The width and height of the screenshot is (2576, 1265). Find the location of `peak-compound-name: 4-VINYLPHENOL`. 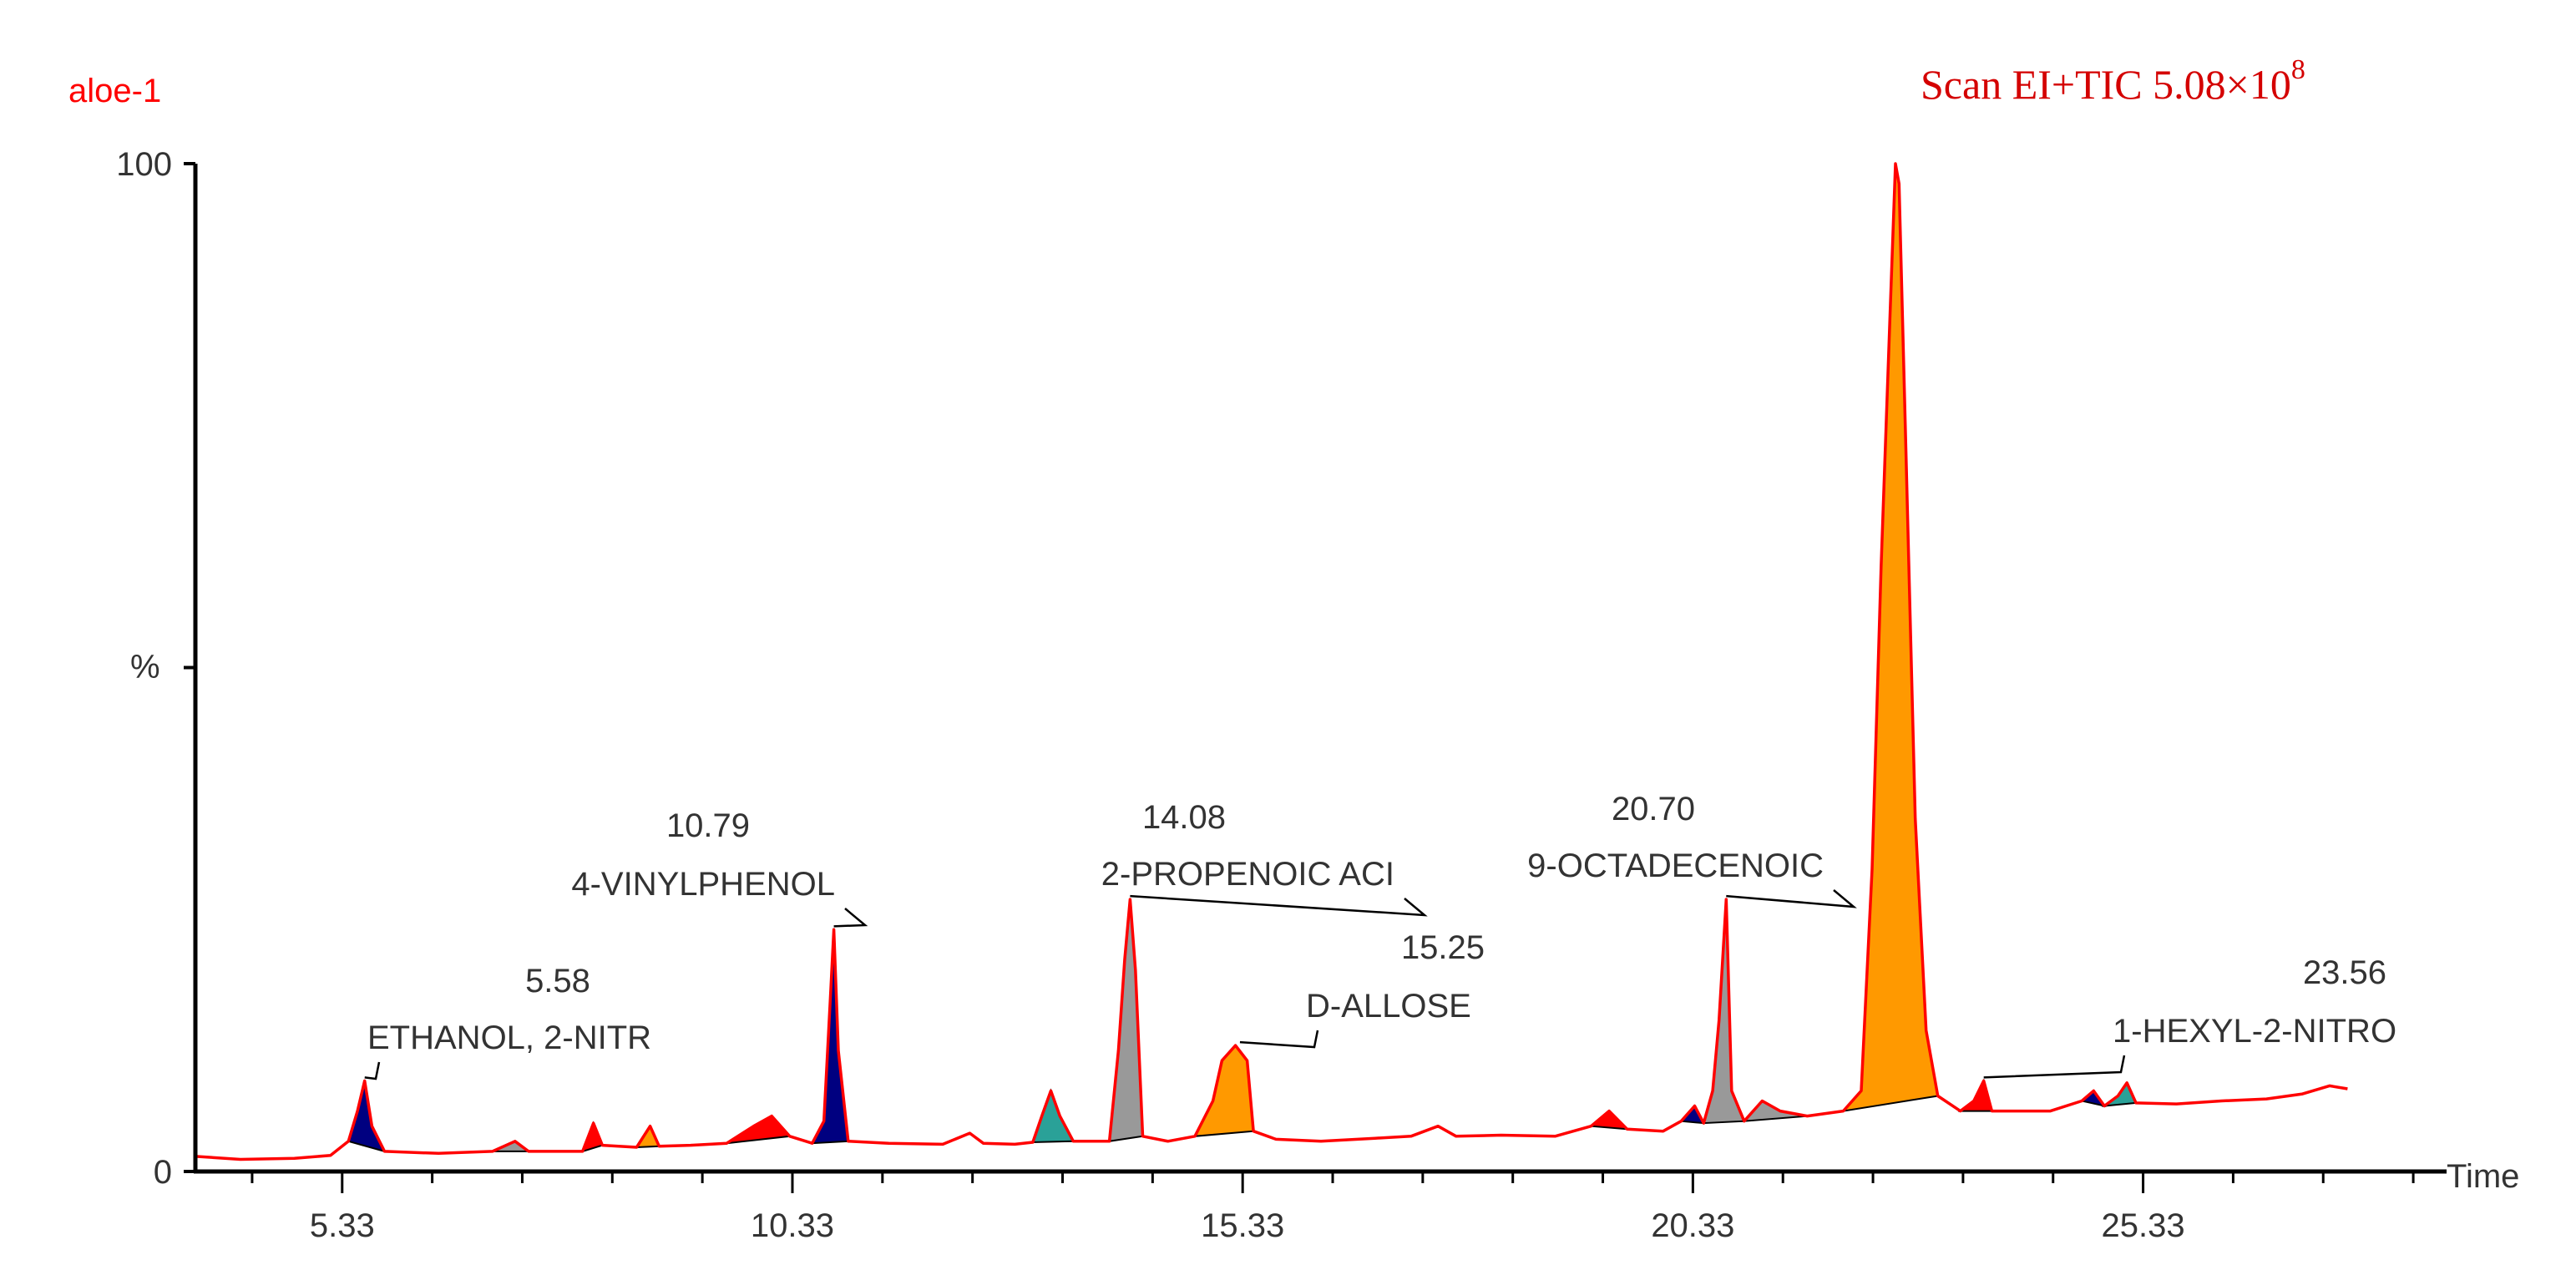

peak-compound-name: 4-VINYLPHENOL is located at coordinates (703, 884).